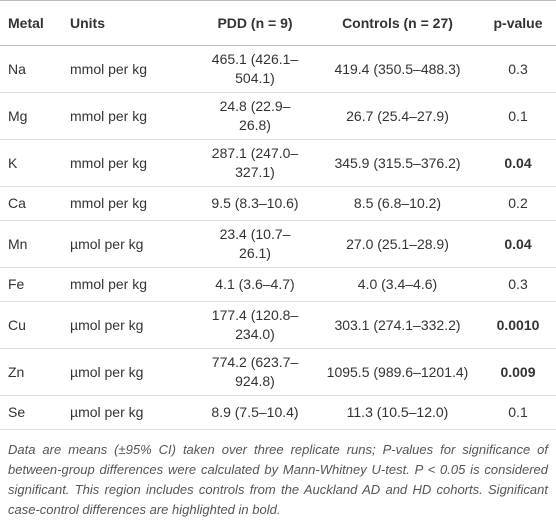 The height and width of the screenshot is (520, 556). What do you see at coordinates (397, 203) in the screenshot?
I see `controls-cell: 8.5 (6.8–10.2)` at bounding box center [397, 203].